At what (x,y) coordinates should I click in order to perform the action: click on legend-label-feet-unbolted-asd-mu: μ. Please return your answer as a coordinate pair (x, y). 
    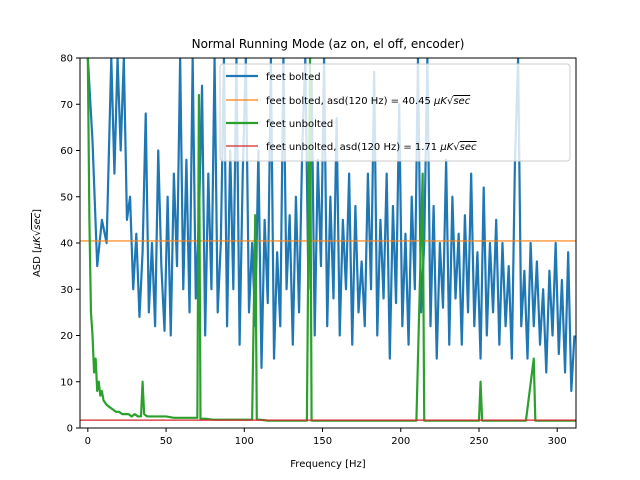
    Looking at the image, I should click on (442, 147).